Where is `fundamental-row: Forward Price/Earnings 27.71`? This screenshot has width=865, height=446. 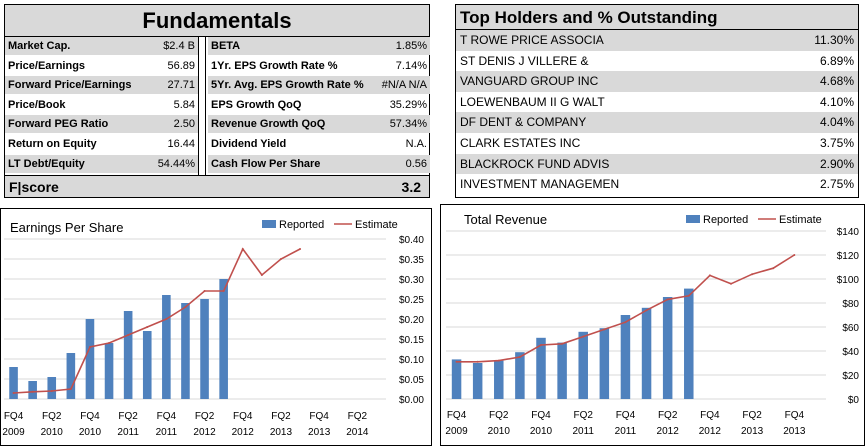 fundamental-row: Forward Price/Earnings 27.71 is located at coordinates (101, 85).